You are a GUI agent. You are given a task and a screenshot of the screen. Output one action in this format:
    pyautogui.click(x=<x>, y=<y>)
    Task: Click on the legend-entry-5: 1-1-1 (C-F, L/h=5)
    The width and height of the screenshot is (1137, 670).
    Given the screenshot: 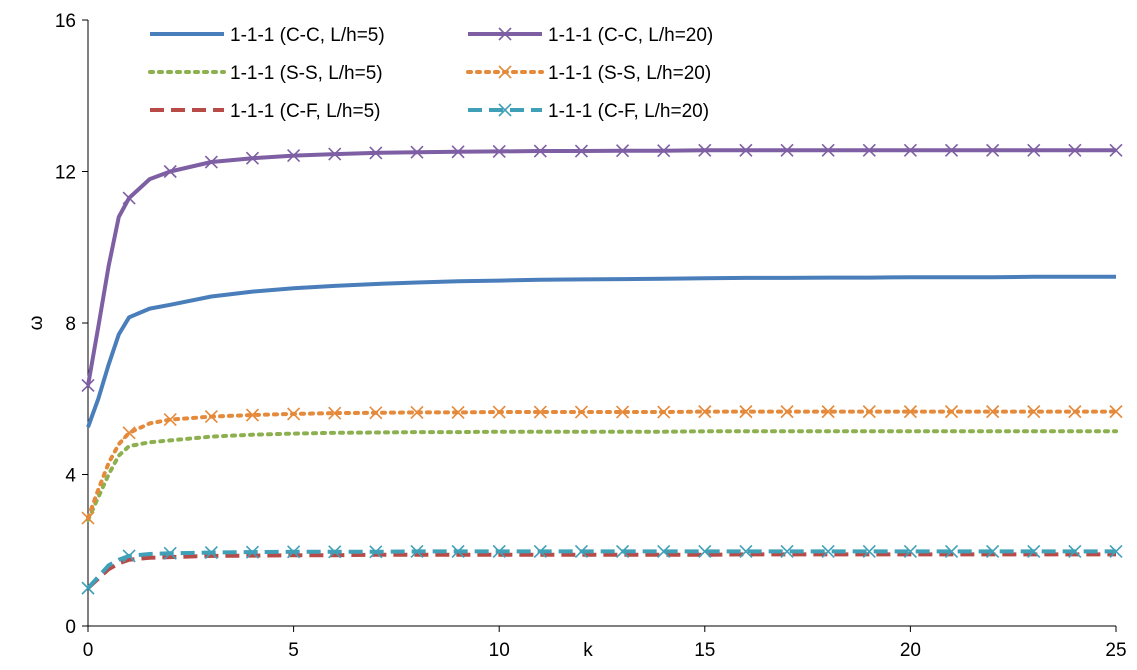 What is the action you would take?
    pyautogui.click(x=265, y=111)
    